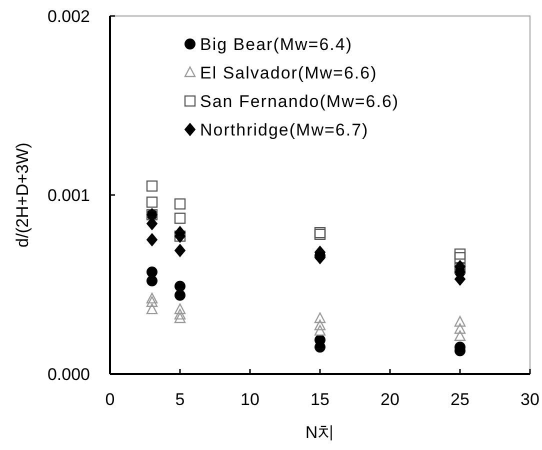  What do you see at coordinates (460, 399) in the screenshot?
I see `x-tick-label: 25` at bounding box center [460, 399].